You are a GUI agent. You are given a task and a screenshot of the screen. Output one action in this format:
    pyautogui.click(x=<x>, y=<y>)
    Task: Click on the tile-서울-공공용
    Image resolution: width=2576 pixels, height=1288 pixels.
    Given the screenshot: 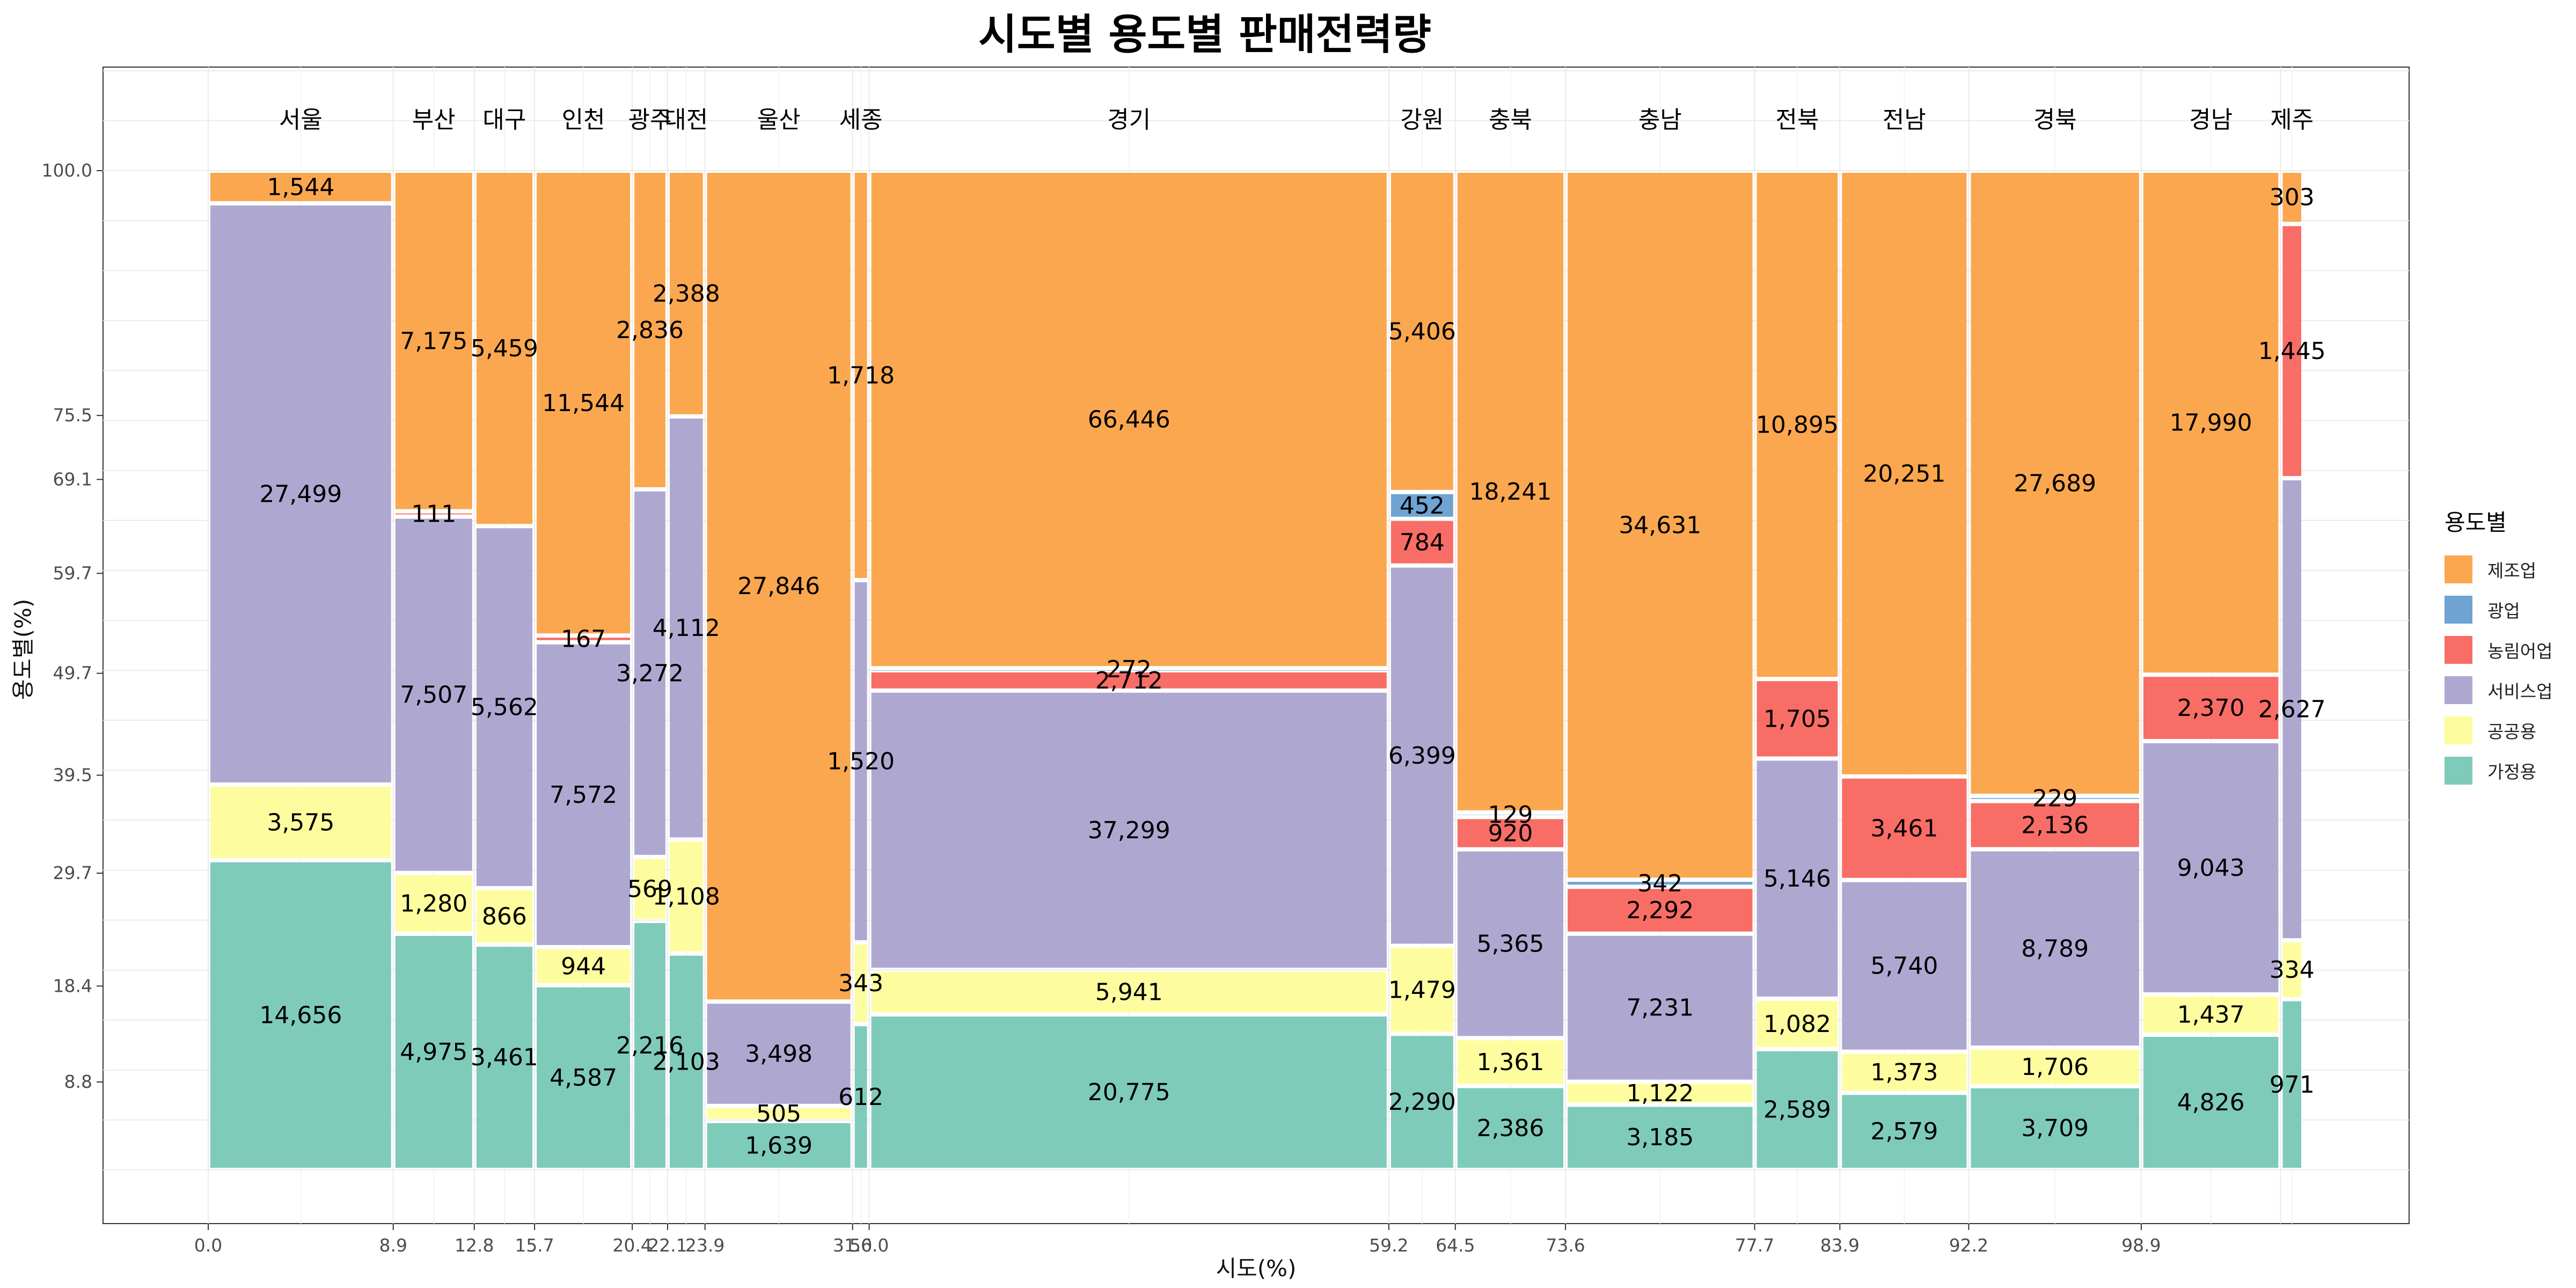 What is the action you would take?
    pyautogui.click(x=300, y=822)
    